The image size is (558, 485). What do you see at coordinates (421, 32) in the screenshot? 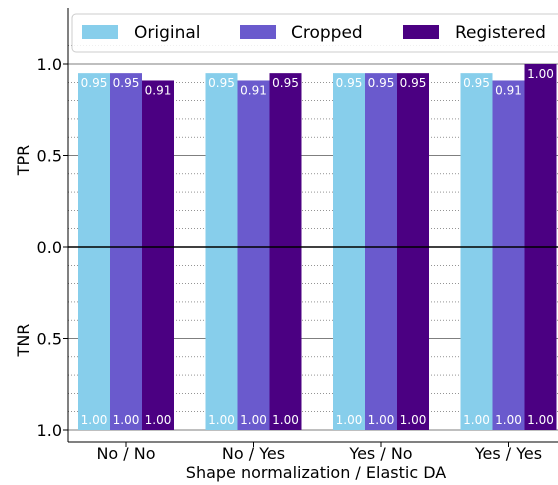
I see `legend-swatch-registered` at bounding box center [421, 32].